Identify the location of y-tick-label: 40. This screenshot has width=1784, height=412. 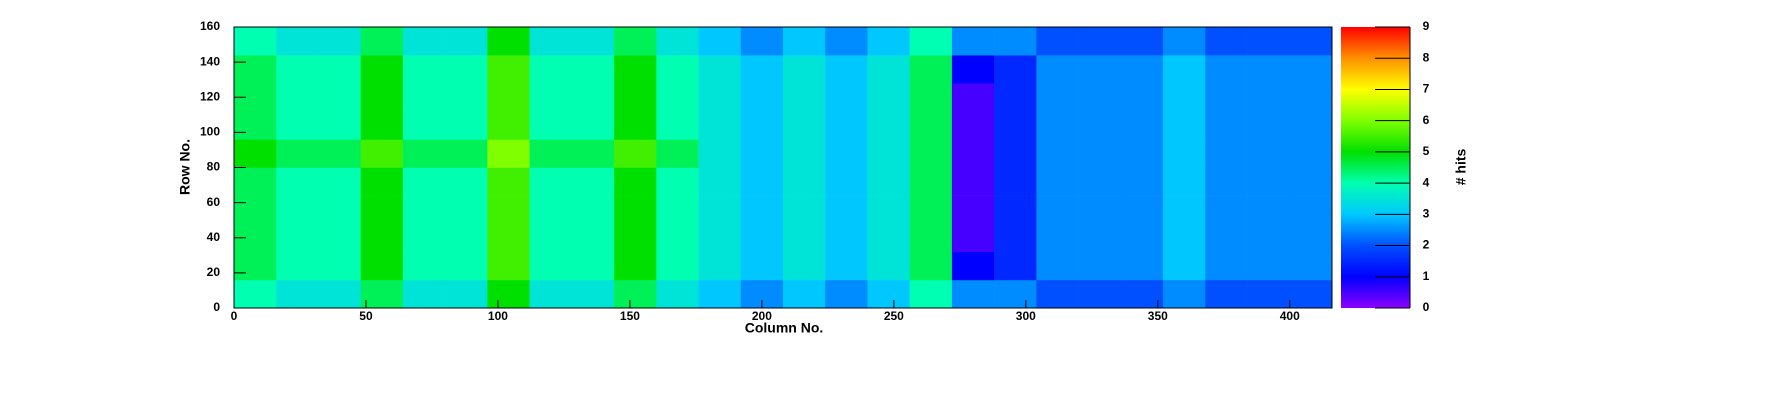
(214, 237).